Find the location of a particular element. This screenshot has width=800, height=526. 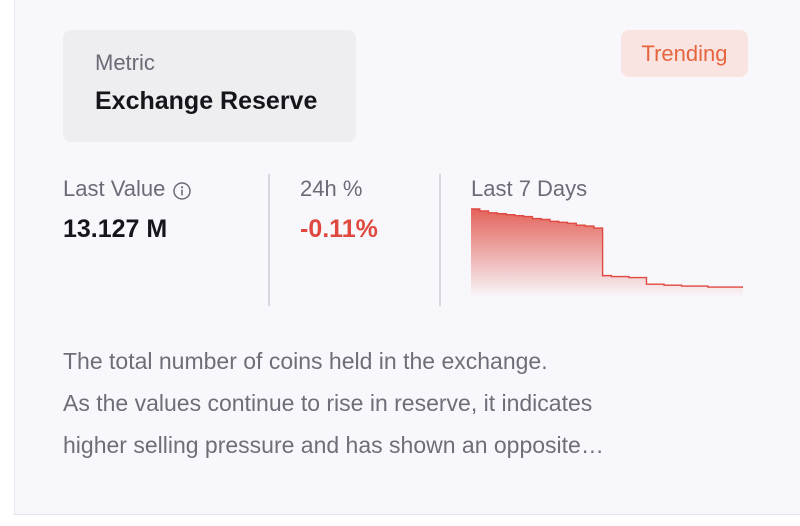

last-7-days-stat: Last 7 Days is located at coordinates (529, 189).